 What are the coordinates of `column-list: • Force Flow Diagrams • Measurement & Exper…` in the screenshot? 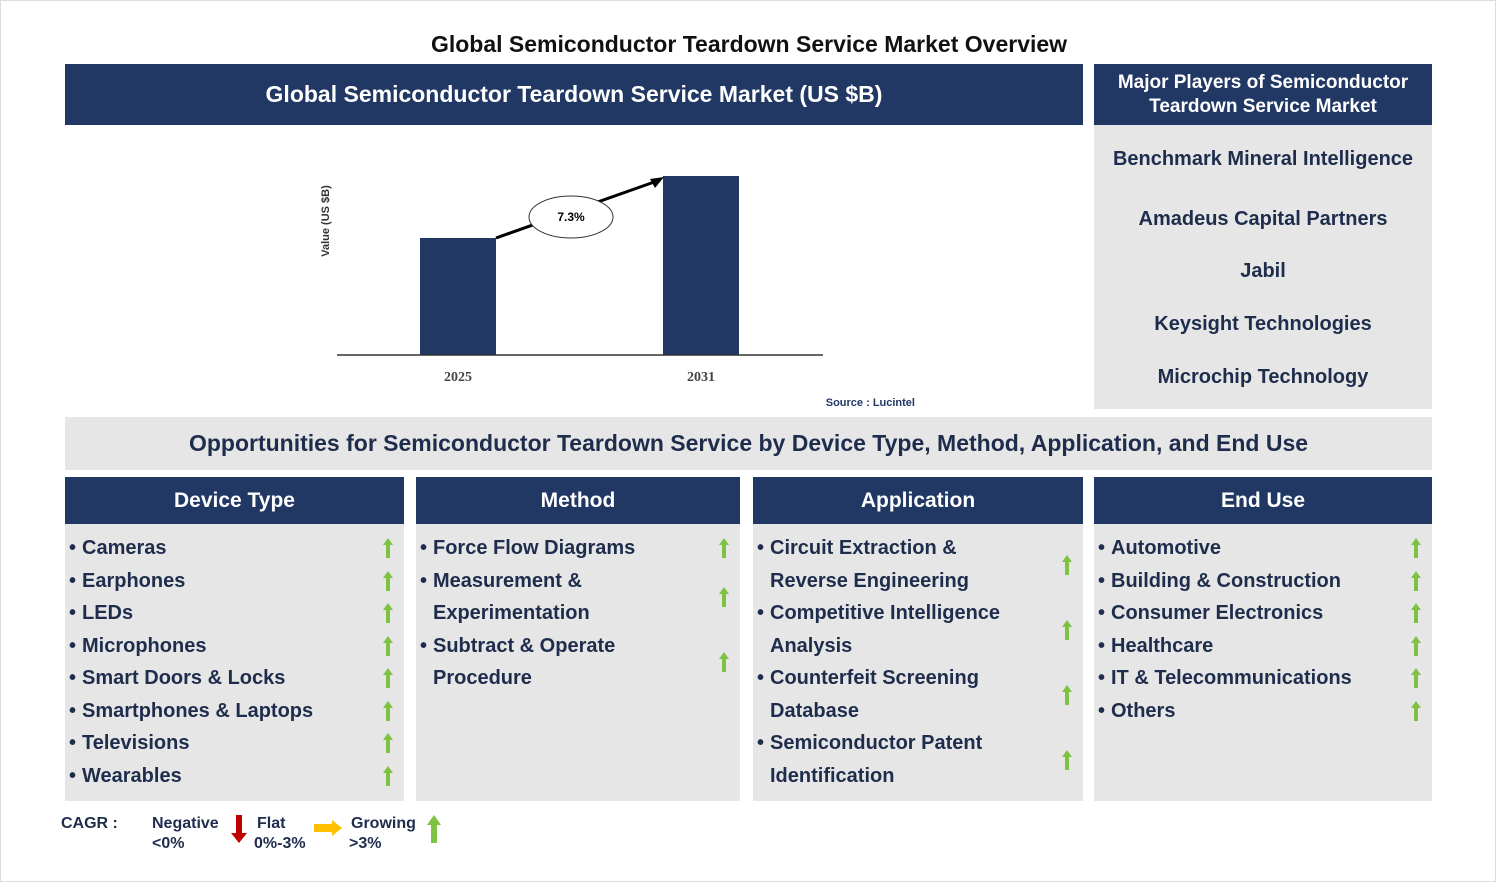 It's located at (578, 609).